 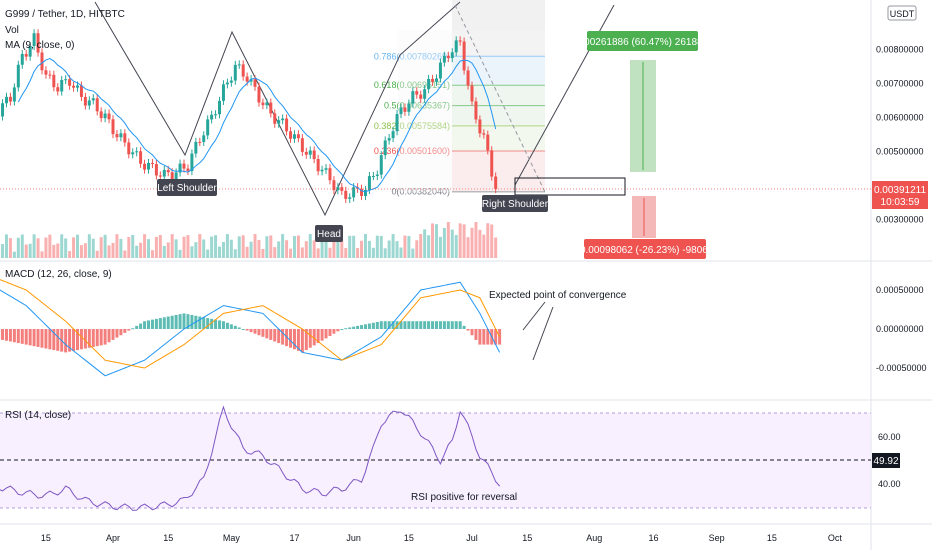 I want to click on rsi-legend: RSI (14, close), so click(x=38, y=415).